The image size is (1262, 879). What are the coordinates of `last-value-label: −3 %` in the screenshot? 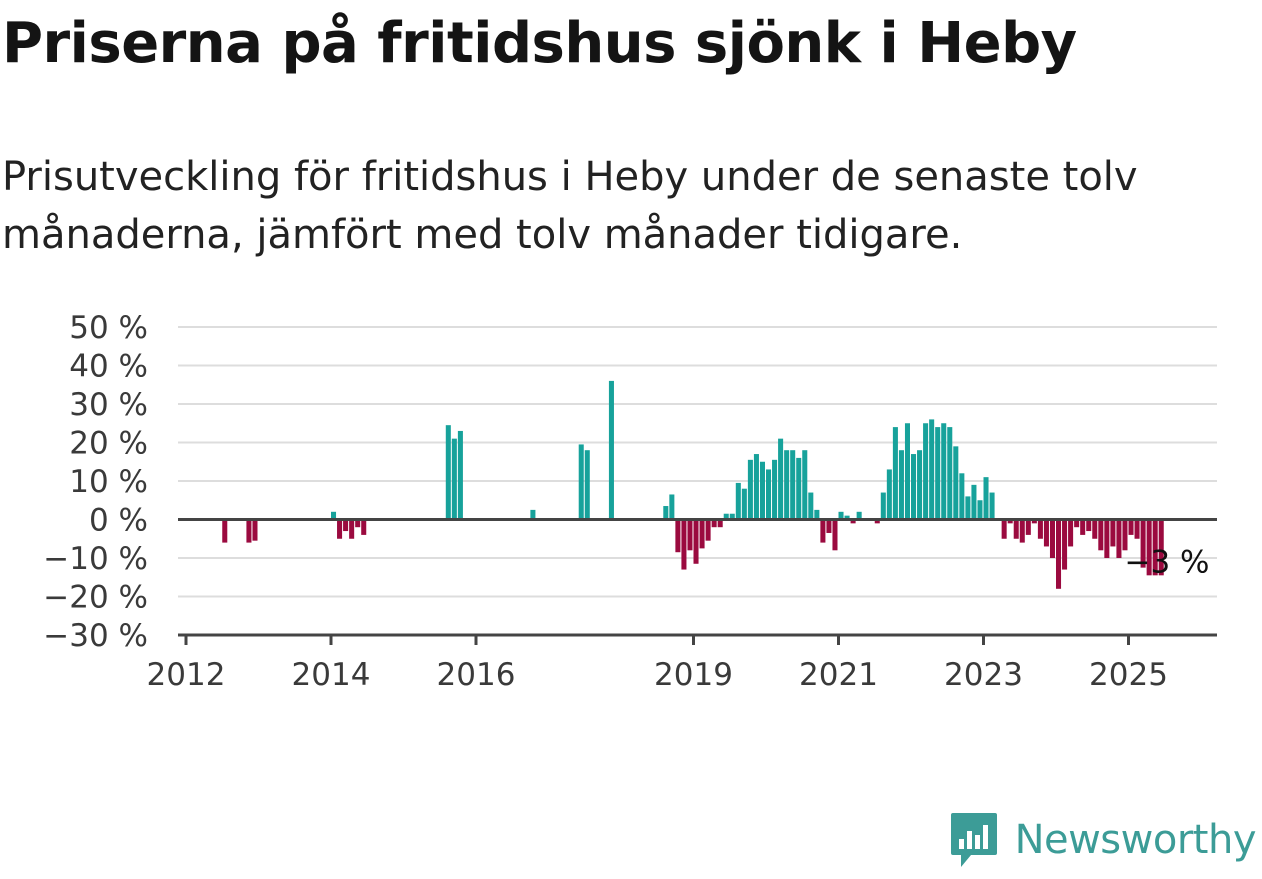 It's located at (1167, 562).